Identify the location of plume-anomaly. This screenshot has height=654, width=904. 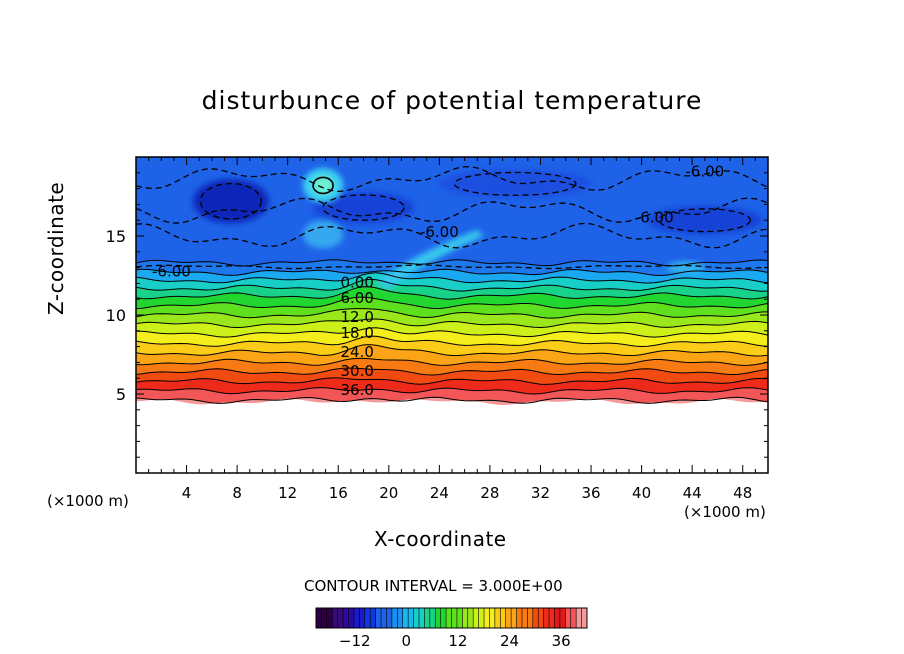
(430, 259).